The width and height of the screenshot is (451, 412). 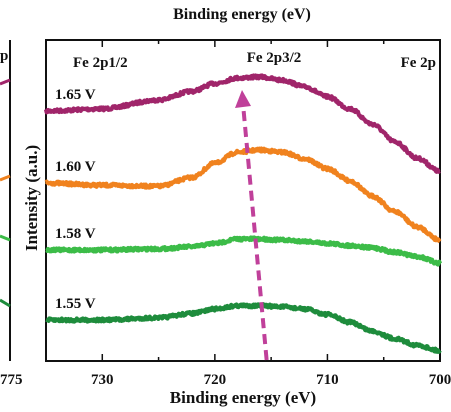 I want to click on y-axis-label: Intensity (a.u.), so click(x=31, y=198).